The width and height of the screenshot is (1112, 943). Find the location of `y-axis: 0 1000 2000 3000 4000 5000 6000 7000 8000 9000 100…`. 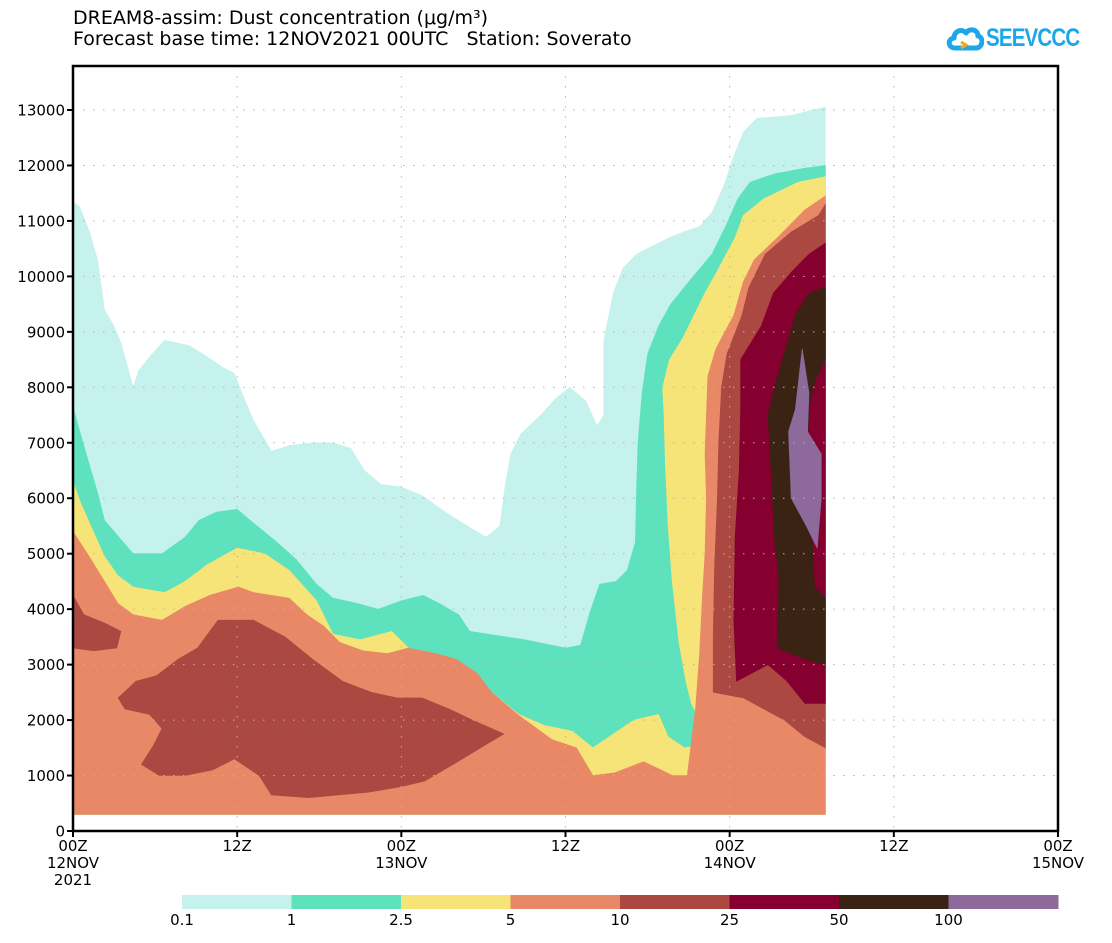

y-axis: 0 1000 2000 3000 4000 5000 6000 7000 8000 9000 100… is located at coordinates (45, 471).